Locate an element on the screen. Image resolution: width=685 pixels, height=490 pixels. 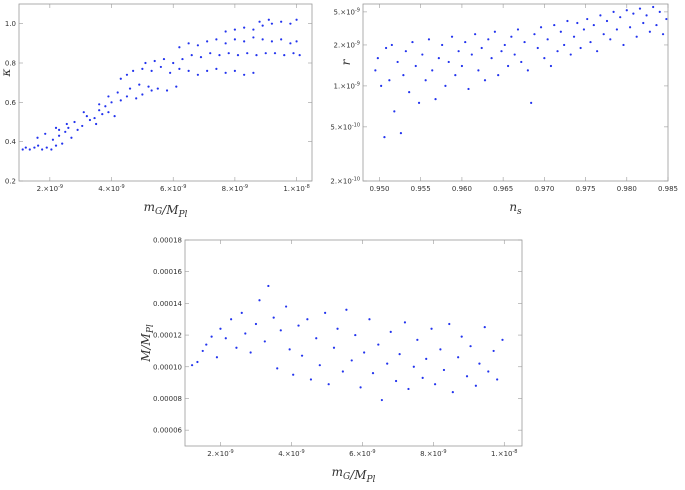
x-tick-label: 1.×10-8 is located at coordinates (504, 453).